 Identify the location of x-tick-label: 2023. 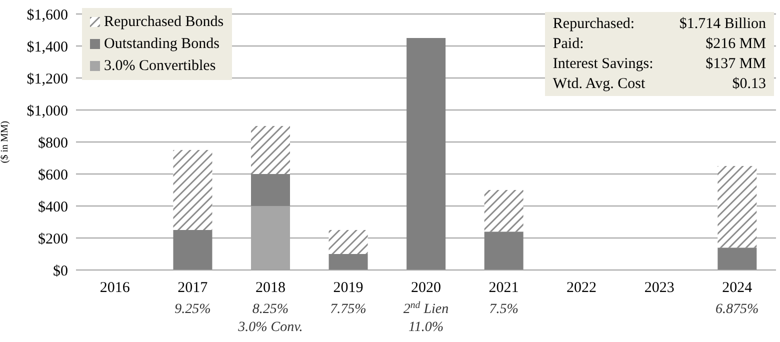
(659, 288).